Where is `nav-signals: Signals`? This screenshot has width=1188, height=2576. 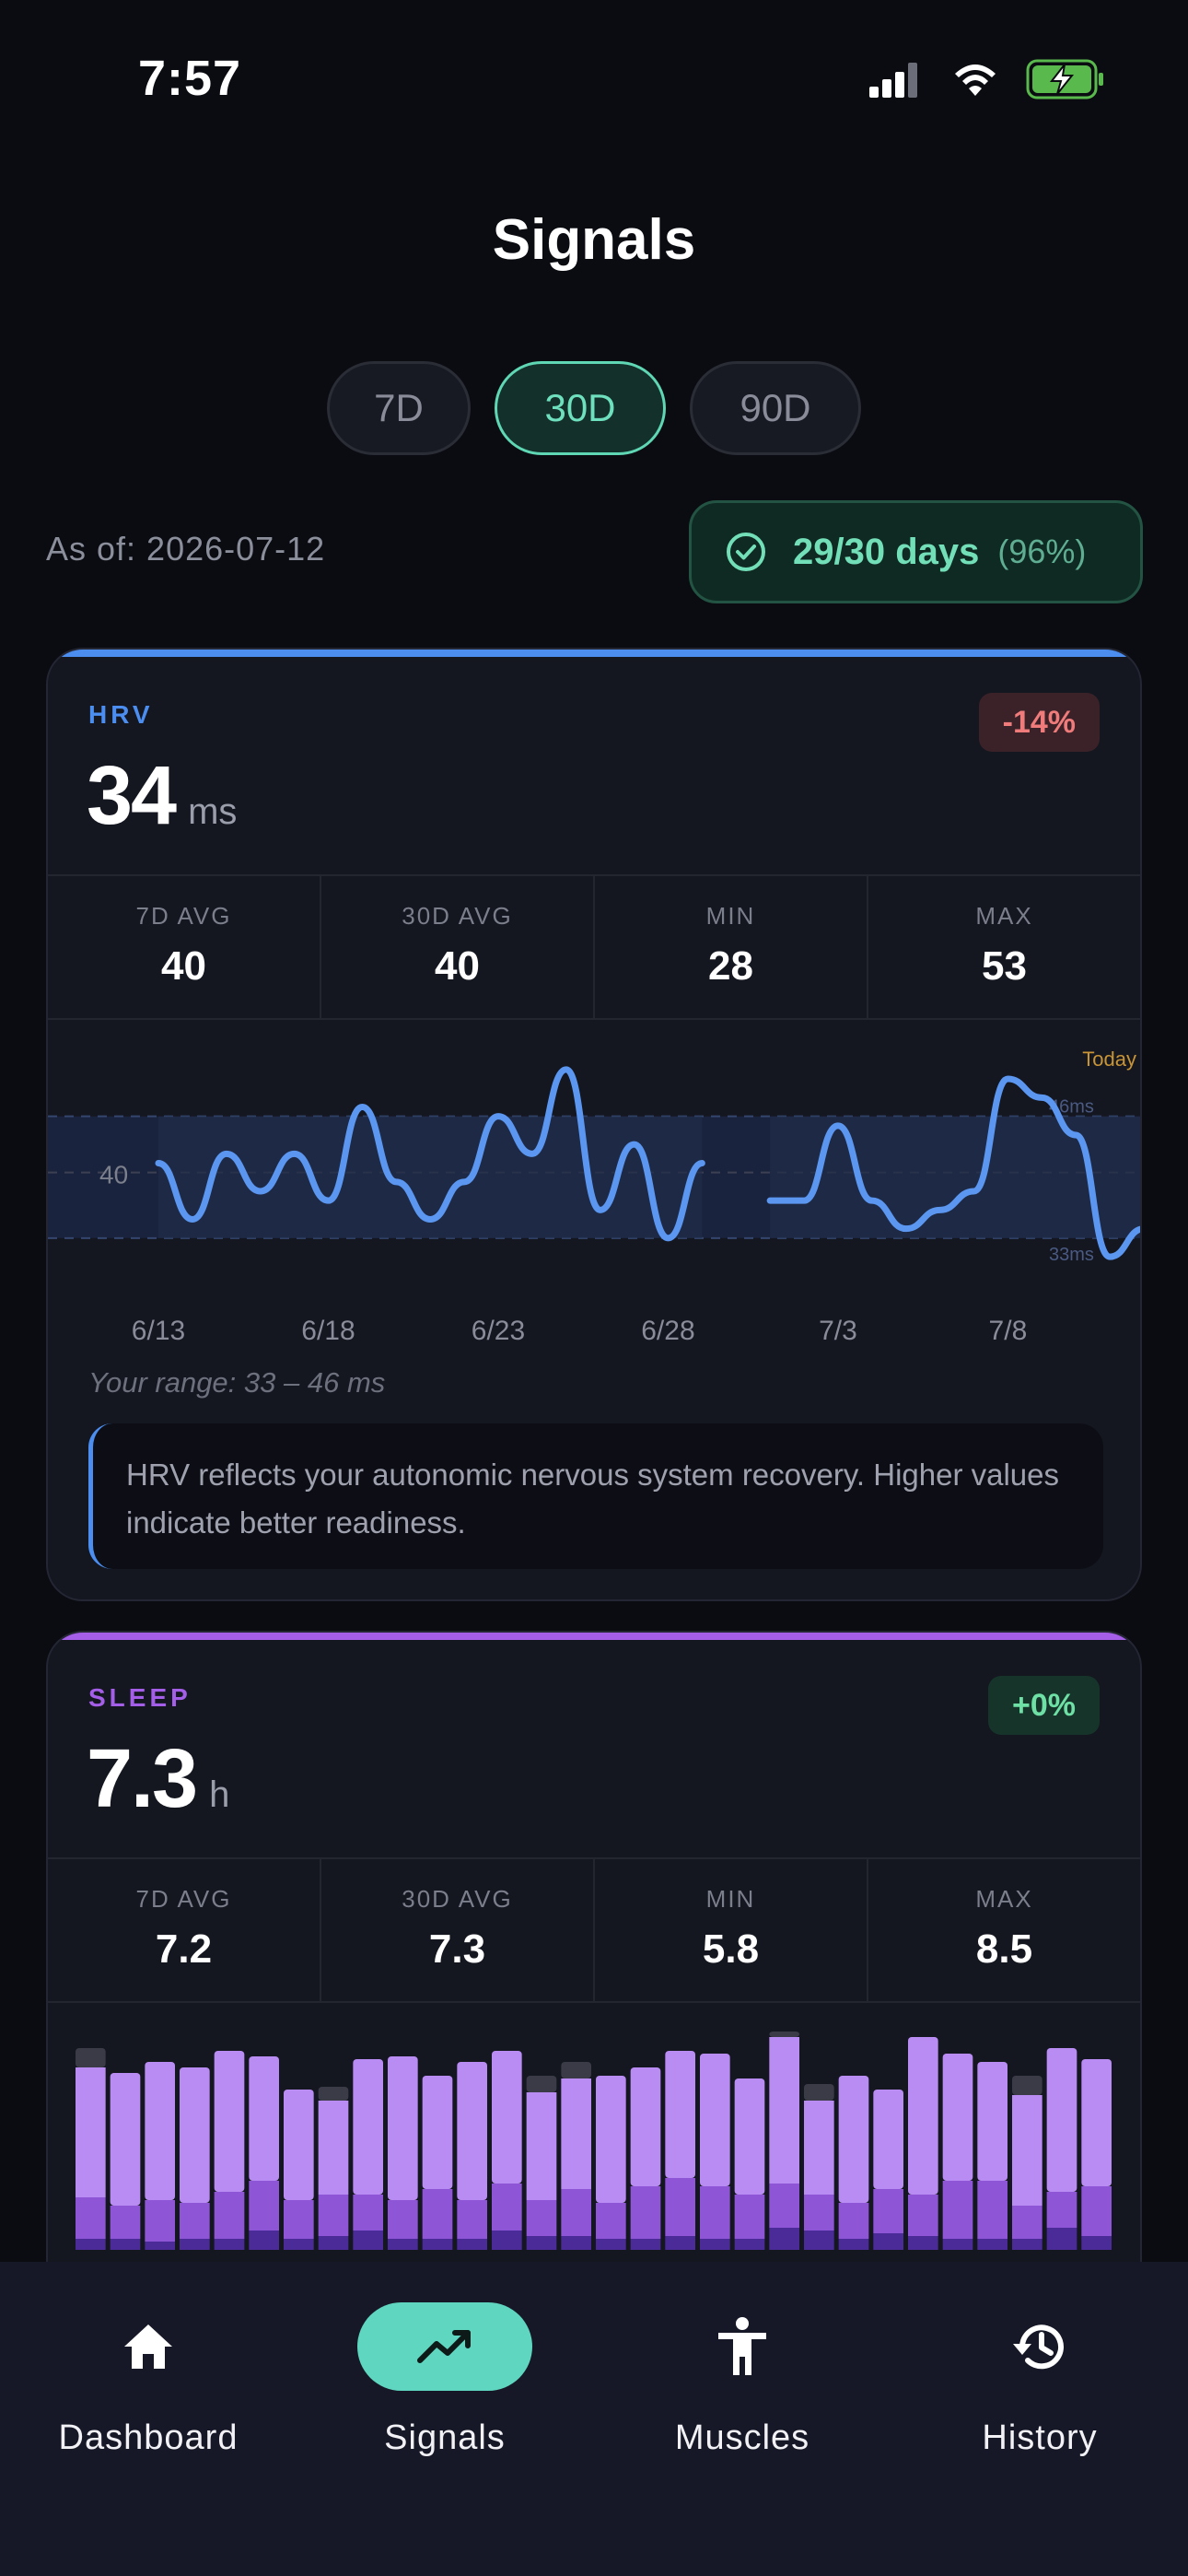 nav-signals: Signals is located at coordinates (445, 2372).